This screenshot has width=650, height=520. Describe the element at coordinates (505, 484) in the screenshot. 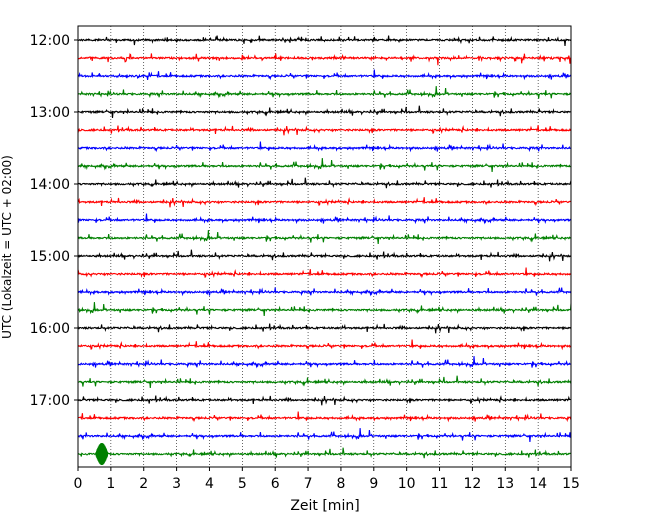

I see `x-tick-label: 13` at that location.